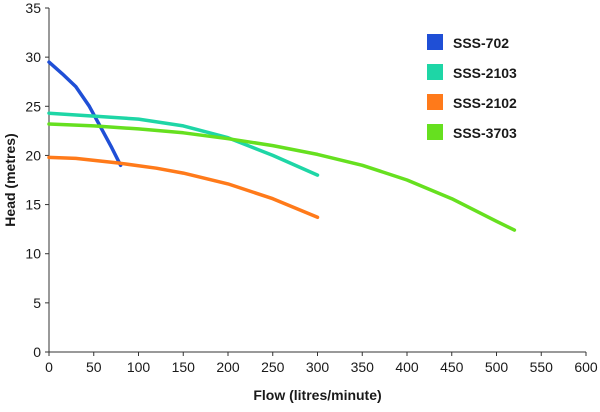 Image resolution: width=600 pixels, height=412 pixels. What do you see at coordinates (139, 367) in the screenshot?
I see `x-tick-label: 100` at bounding box center [139, 367].